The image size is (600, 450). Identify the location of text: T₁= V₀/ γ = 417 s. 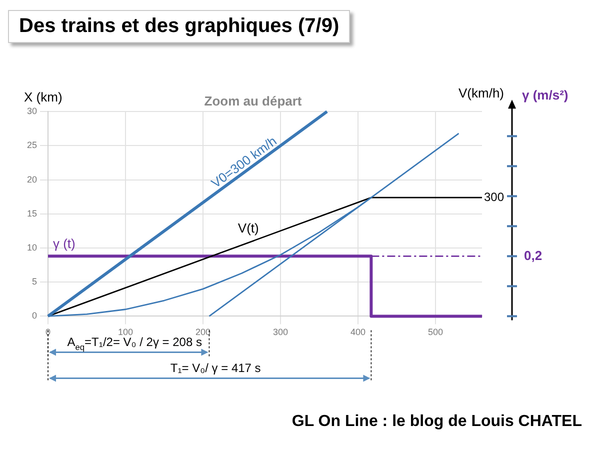
(215, 368).